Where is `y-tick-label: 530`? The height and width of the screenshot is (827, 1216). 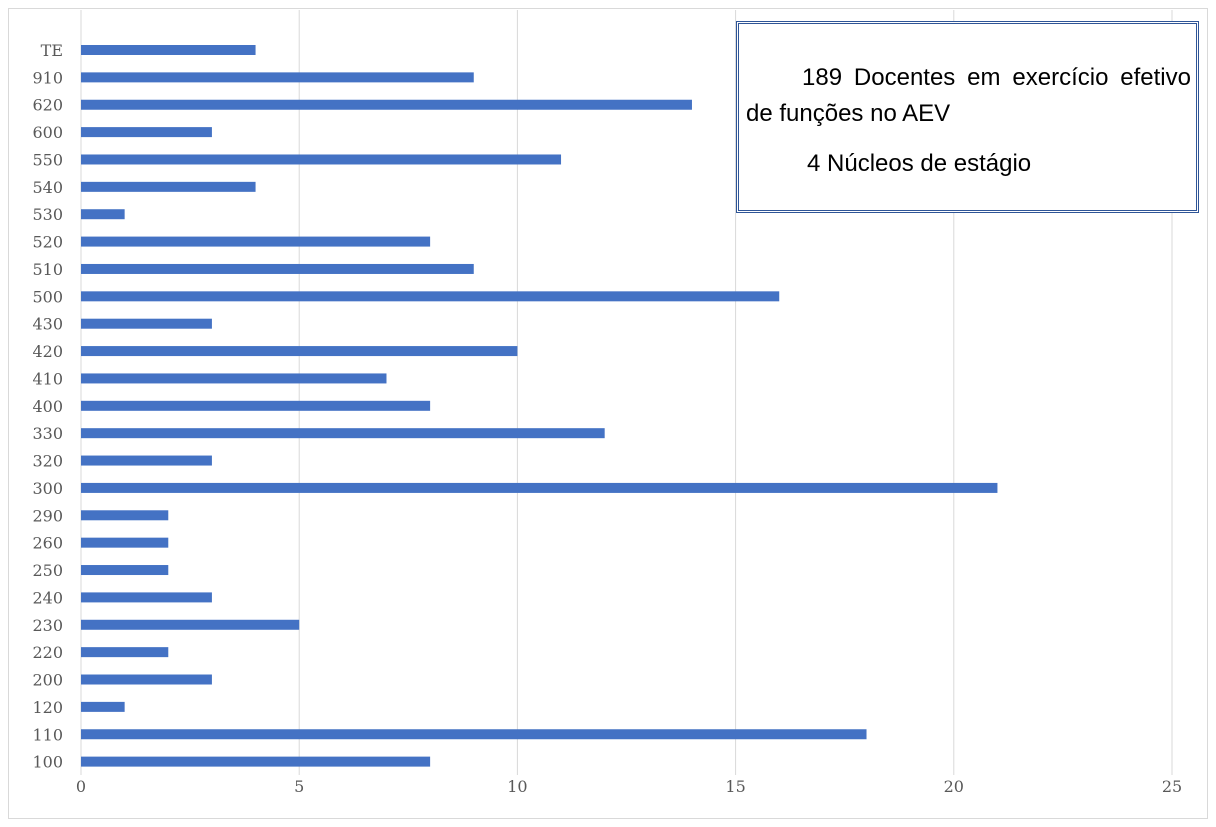 y-tick-label: 530 is located at coordinates (47, 214).